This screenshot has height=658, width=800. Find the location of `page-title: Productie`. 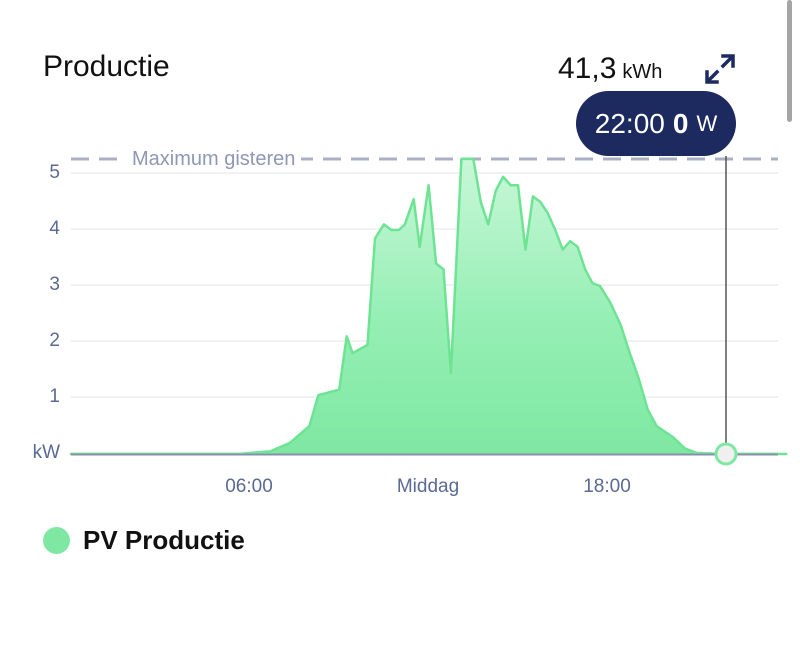

page-title: Productie is located at coordinates (106, 66).